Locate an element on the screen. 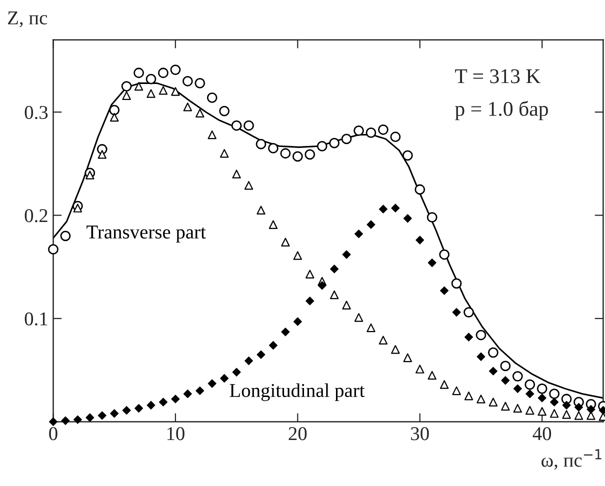  x-axis-title: ω, пс$^{−1}$ is located at coordinates (572, 459).